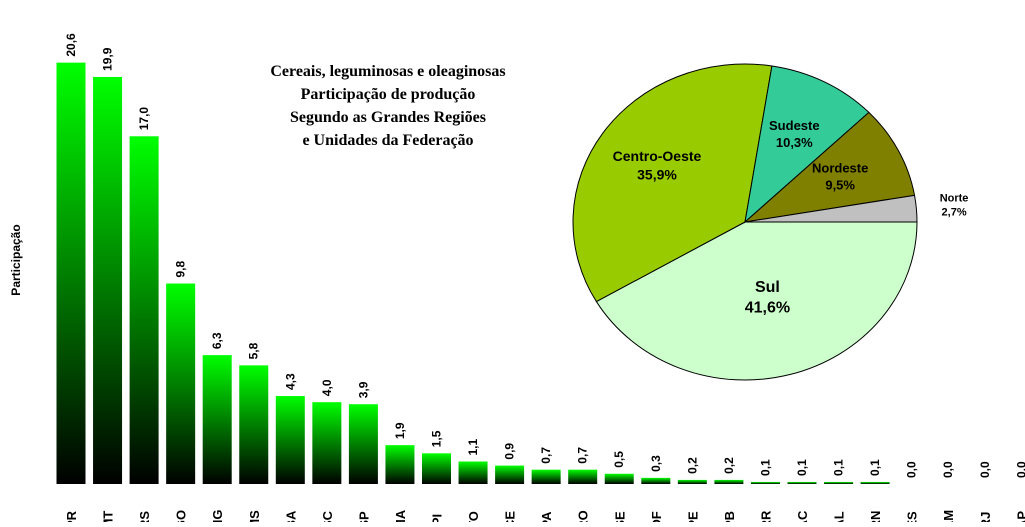 This screenshot has width=1025, height=527. Describe the element at coordinates (108, 516) in the screenshot. I see `x-tick-label: MT` at that location.